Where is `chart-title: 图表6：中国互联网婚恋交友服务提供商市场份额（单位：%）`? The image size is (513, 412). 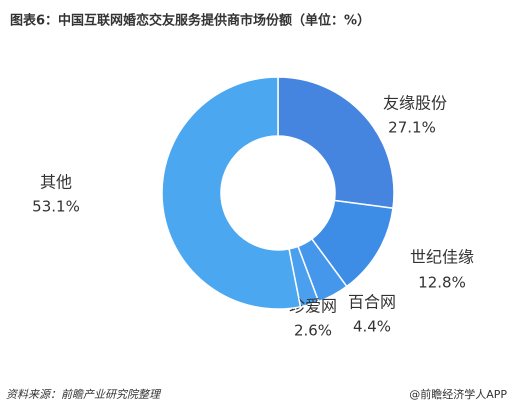 chart-title: 图表6：中国互联网婚恋交友服务提供商市场份额（单位：%） is located at coordinates (190, 21).